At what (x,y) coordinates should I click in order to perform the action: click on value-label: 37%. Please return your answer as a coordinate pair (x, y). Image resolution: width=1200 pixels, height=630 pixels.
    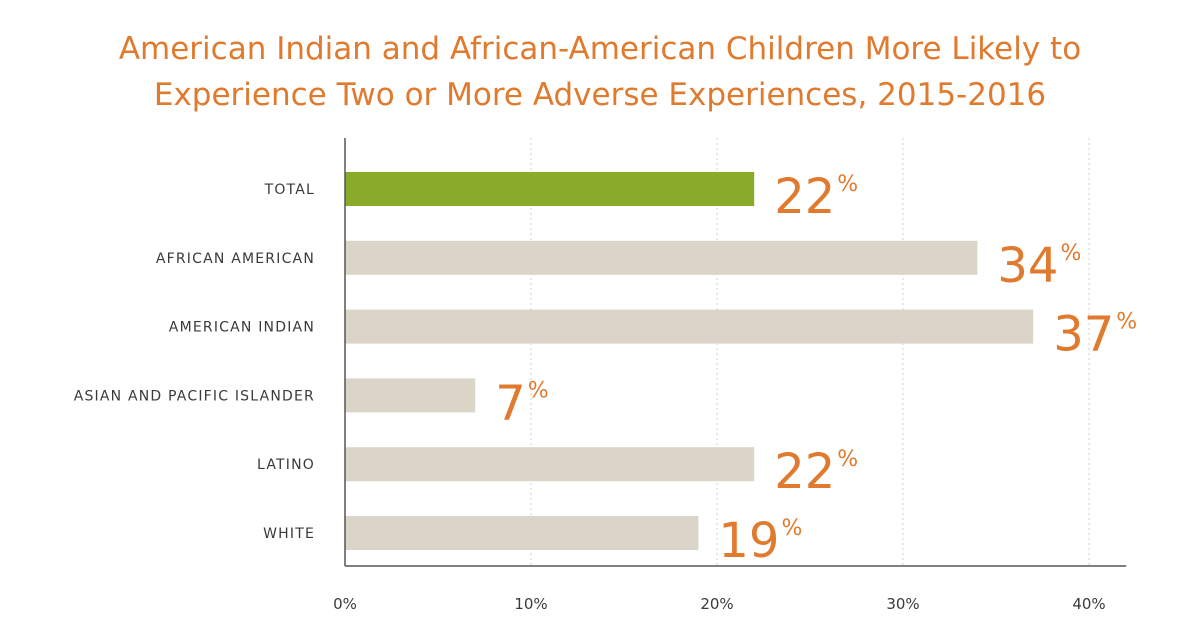
    Looking at the image, I should click on (1095, 335).